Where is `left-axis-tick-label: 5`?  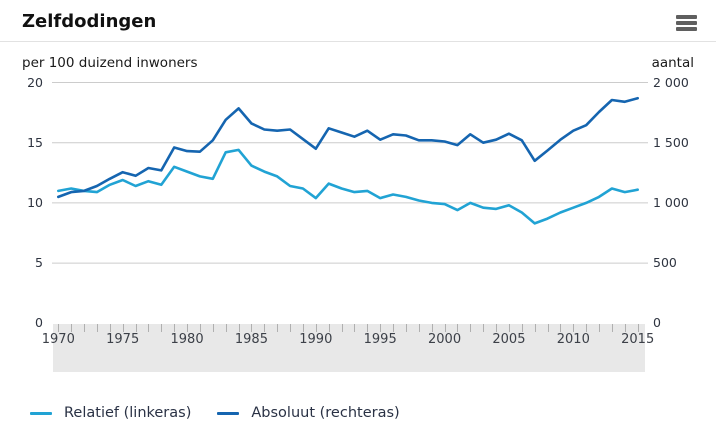 left-axis-tick-label: 5 is located at coordinates (39, 263).